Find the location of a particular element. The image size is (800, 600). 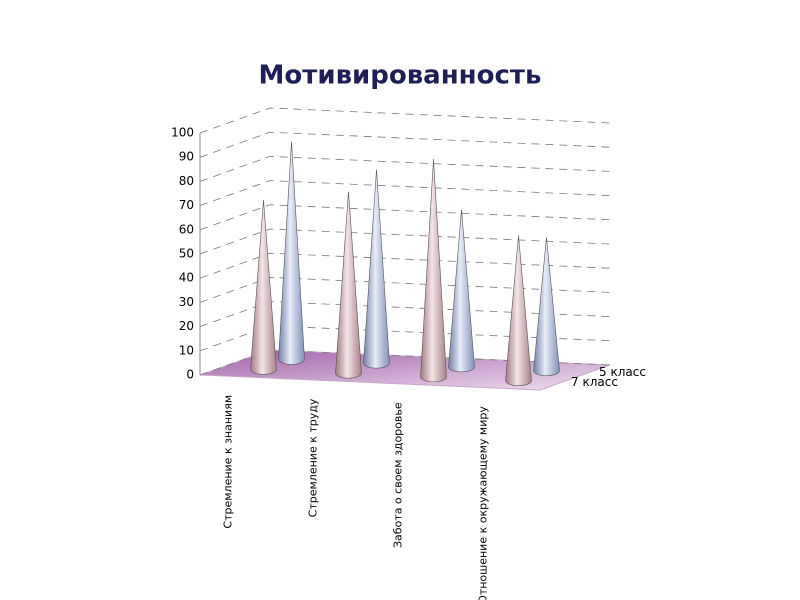

x-tick-label: Стремление к знаниям is located at coordinates (228, 462).